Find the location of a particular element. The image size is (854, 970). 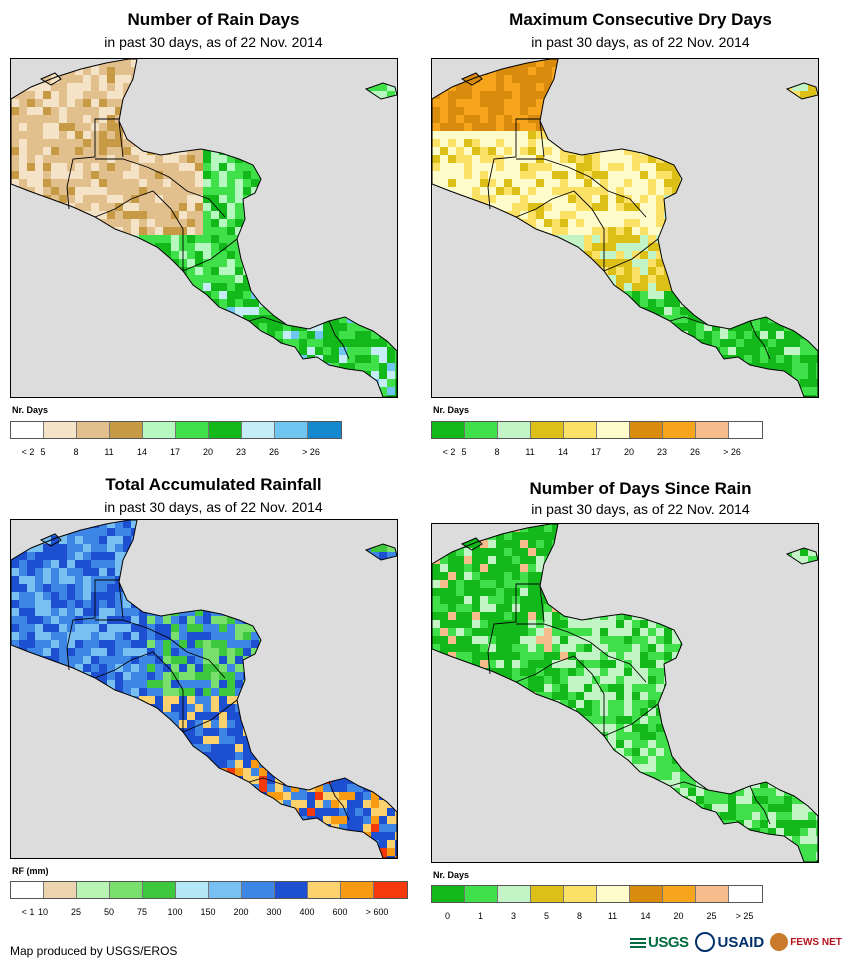

panel-title: Number of Days Since Rain is located at coordinates (640, 488).